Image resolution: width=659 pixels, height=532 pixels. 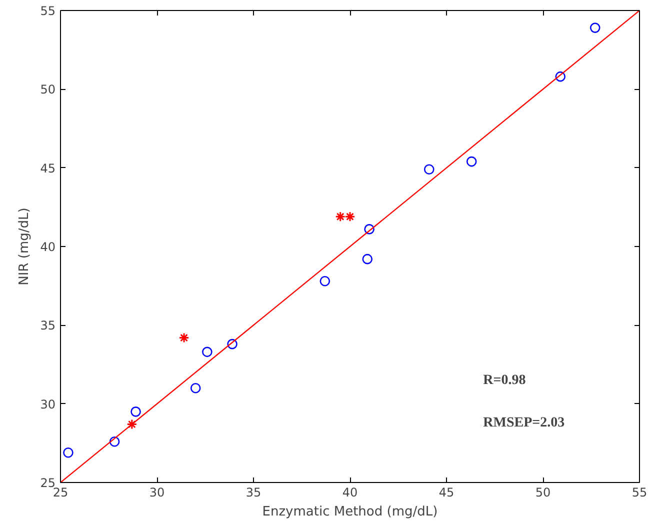 I want to click on y-tick-label: 55, so click(x=48, y=11).